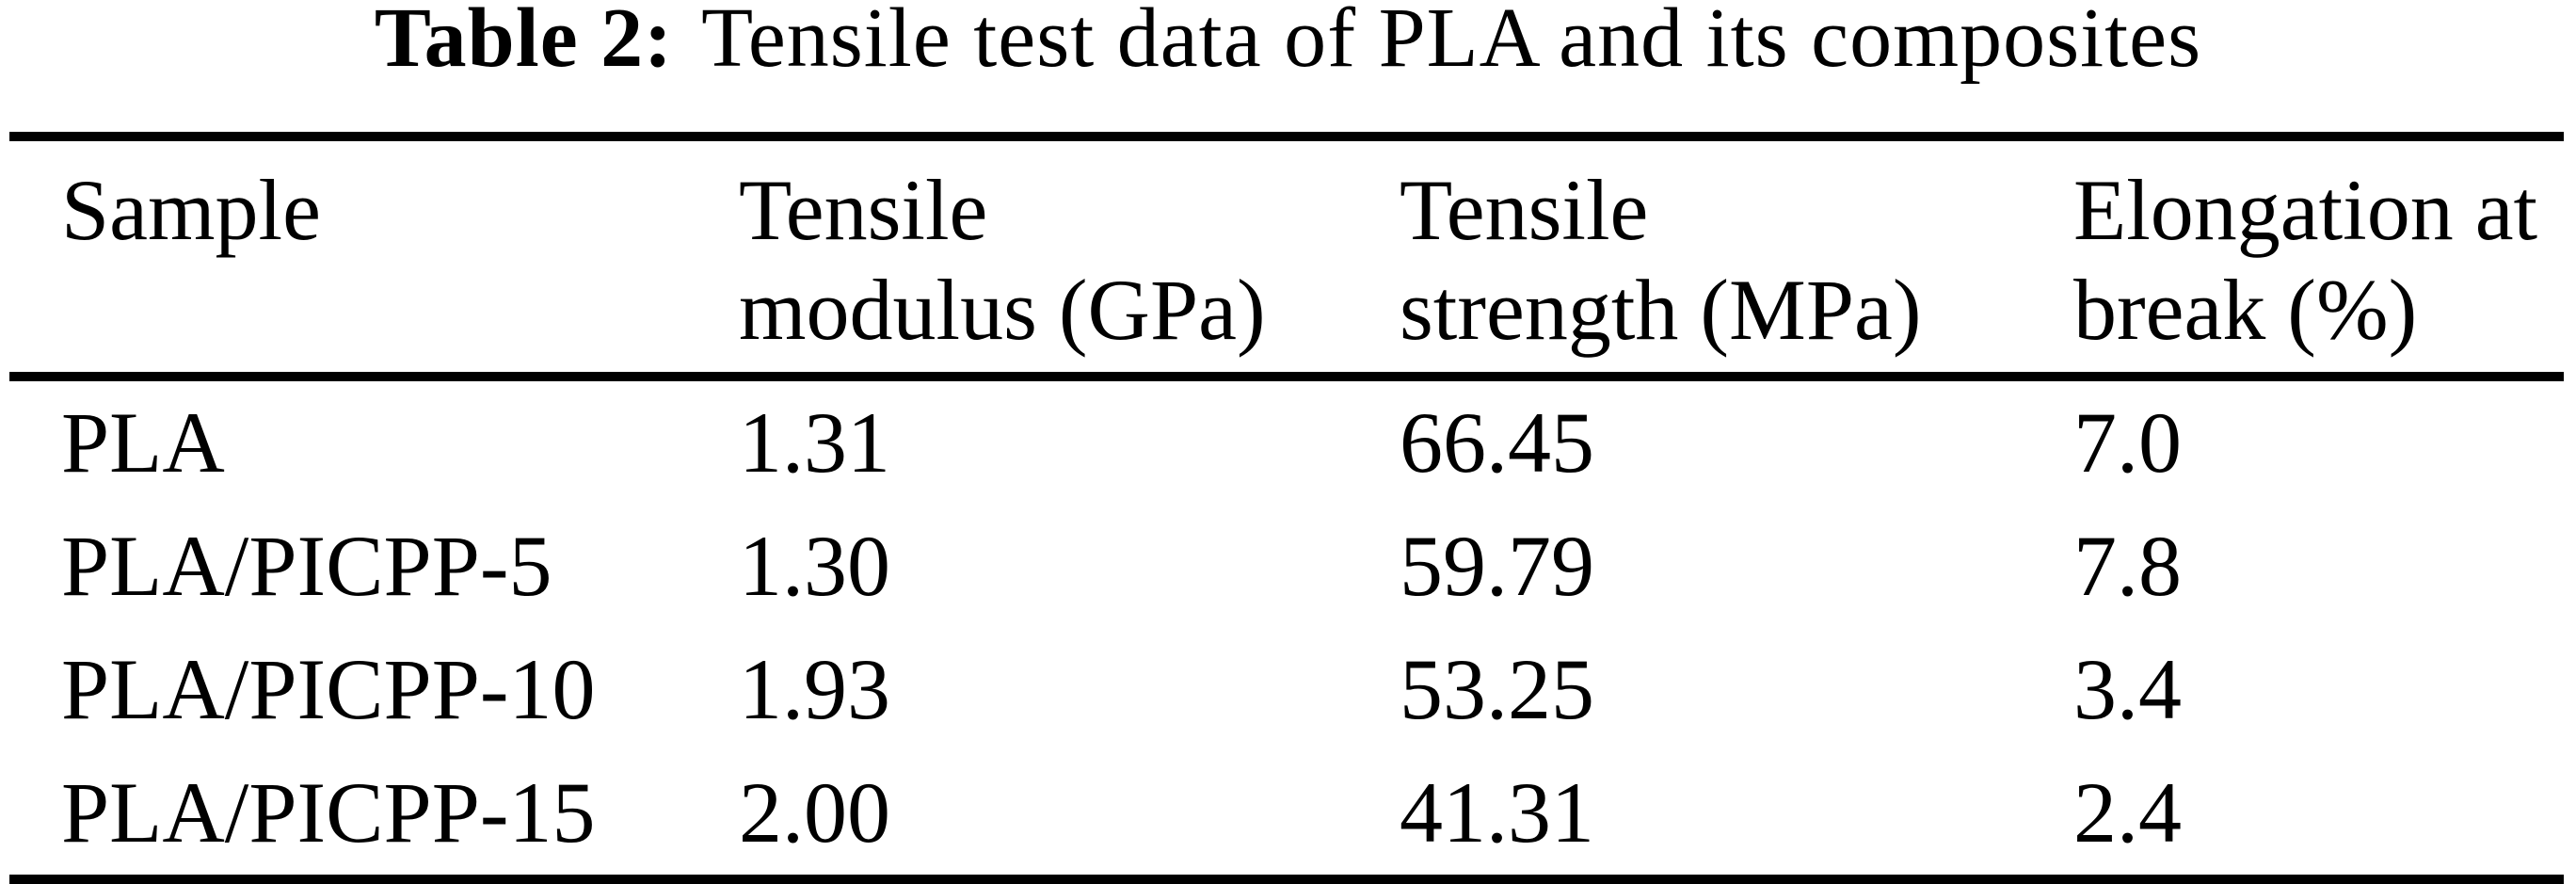 This screenshot has width=2576, height=884. I want to click on cell-sample: PLA/PICPP-10, so click(328, 689).